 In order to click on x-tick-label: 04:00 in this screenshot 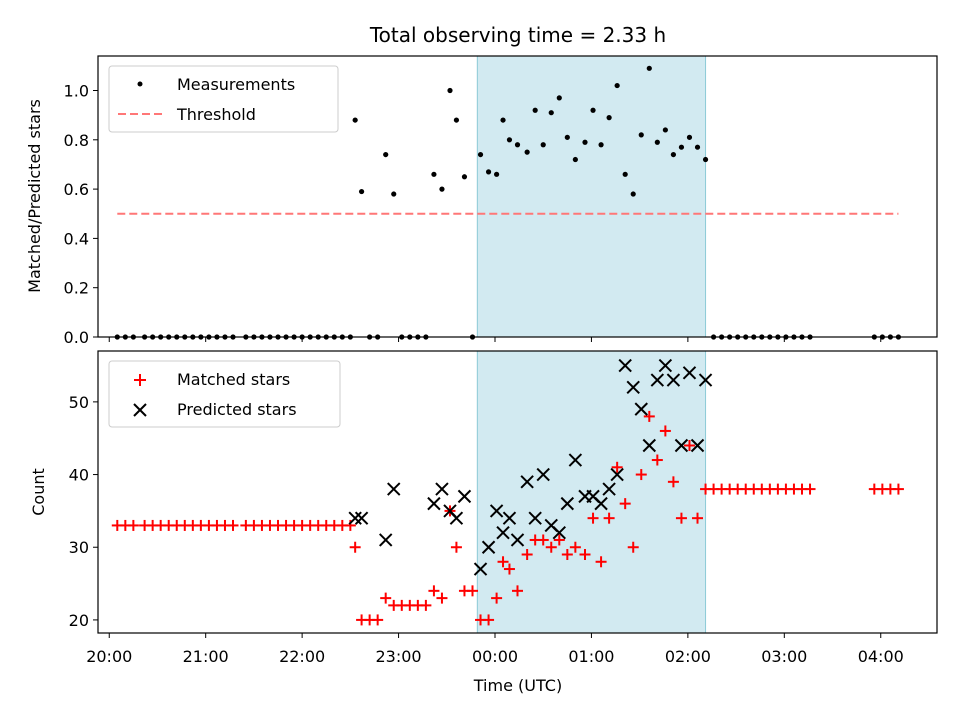, I will do `click(881, 656)`.